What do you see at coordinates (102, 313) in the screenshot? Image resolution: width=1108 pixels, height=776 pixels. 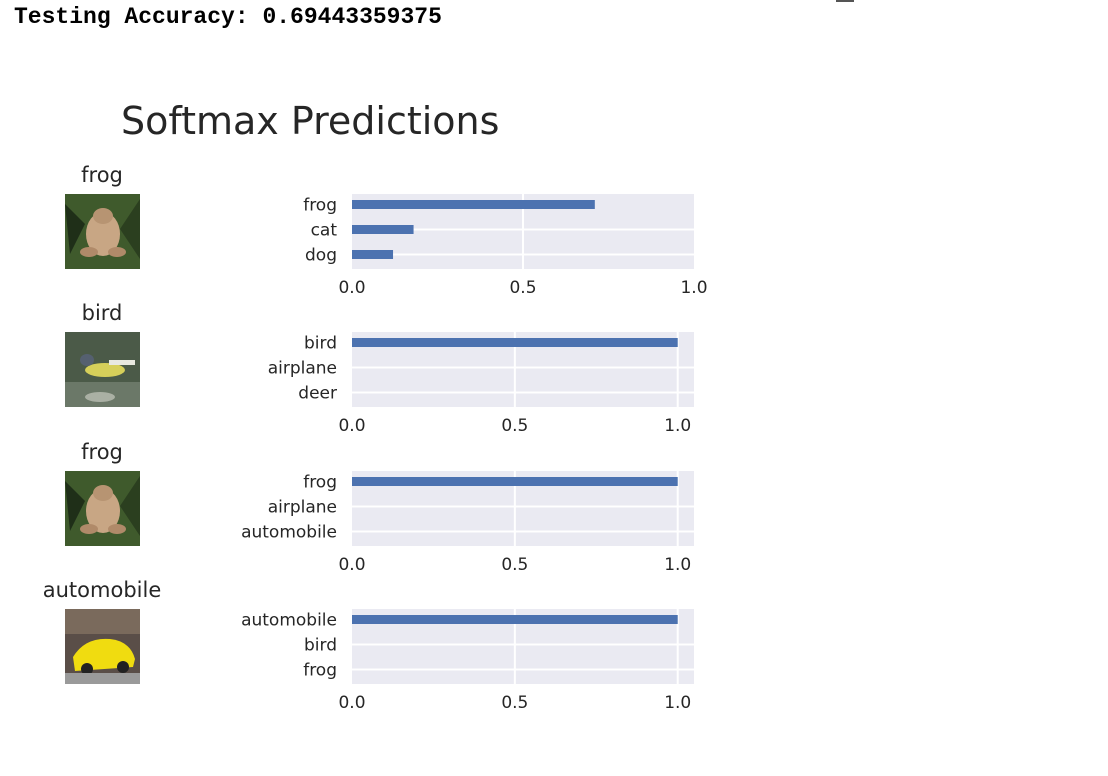 I see `image-class-label: bird` at bounding box center [102, 313].